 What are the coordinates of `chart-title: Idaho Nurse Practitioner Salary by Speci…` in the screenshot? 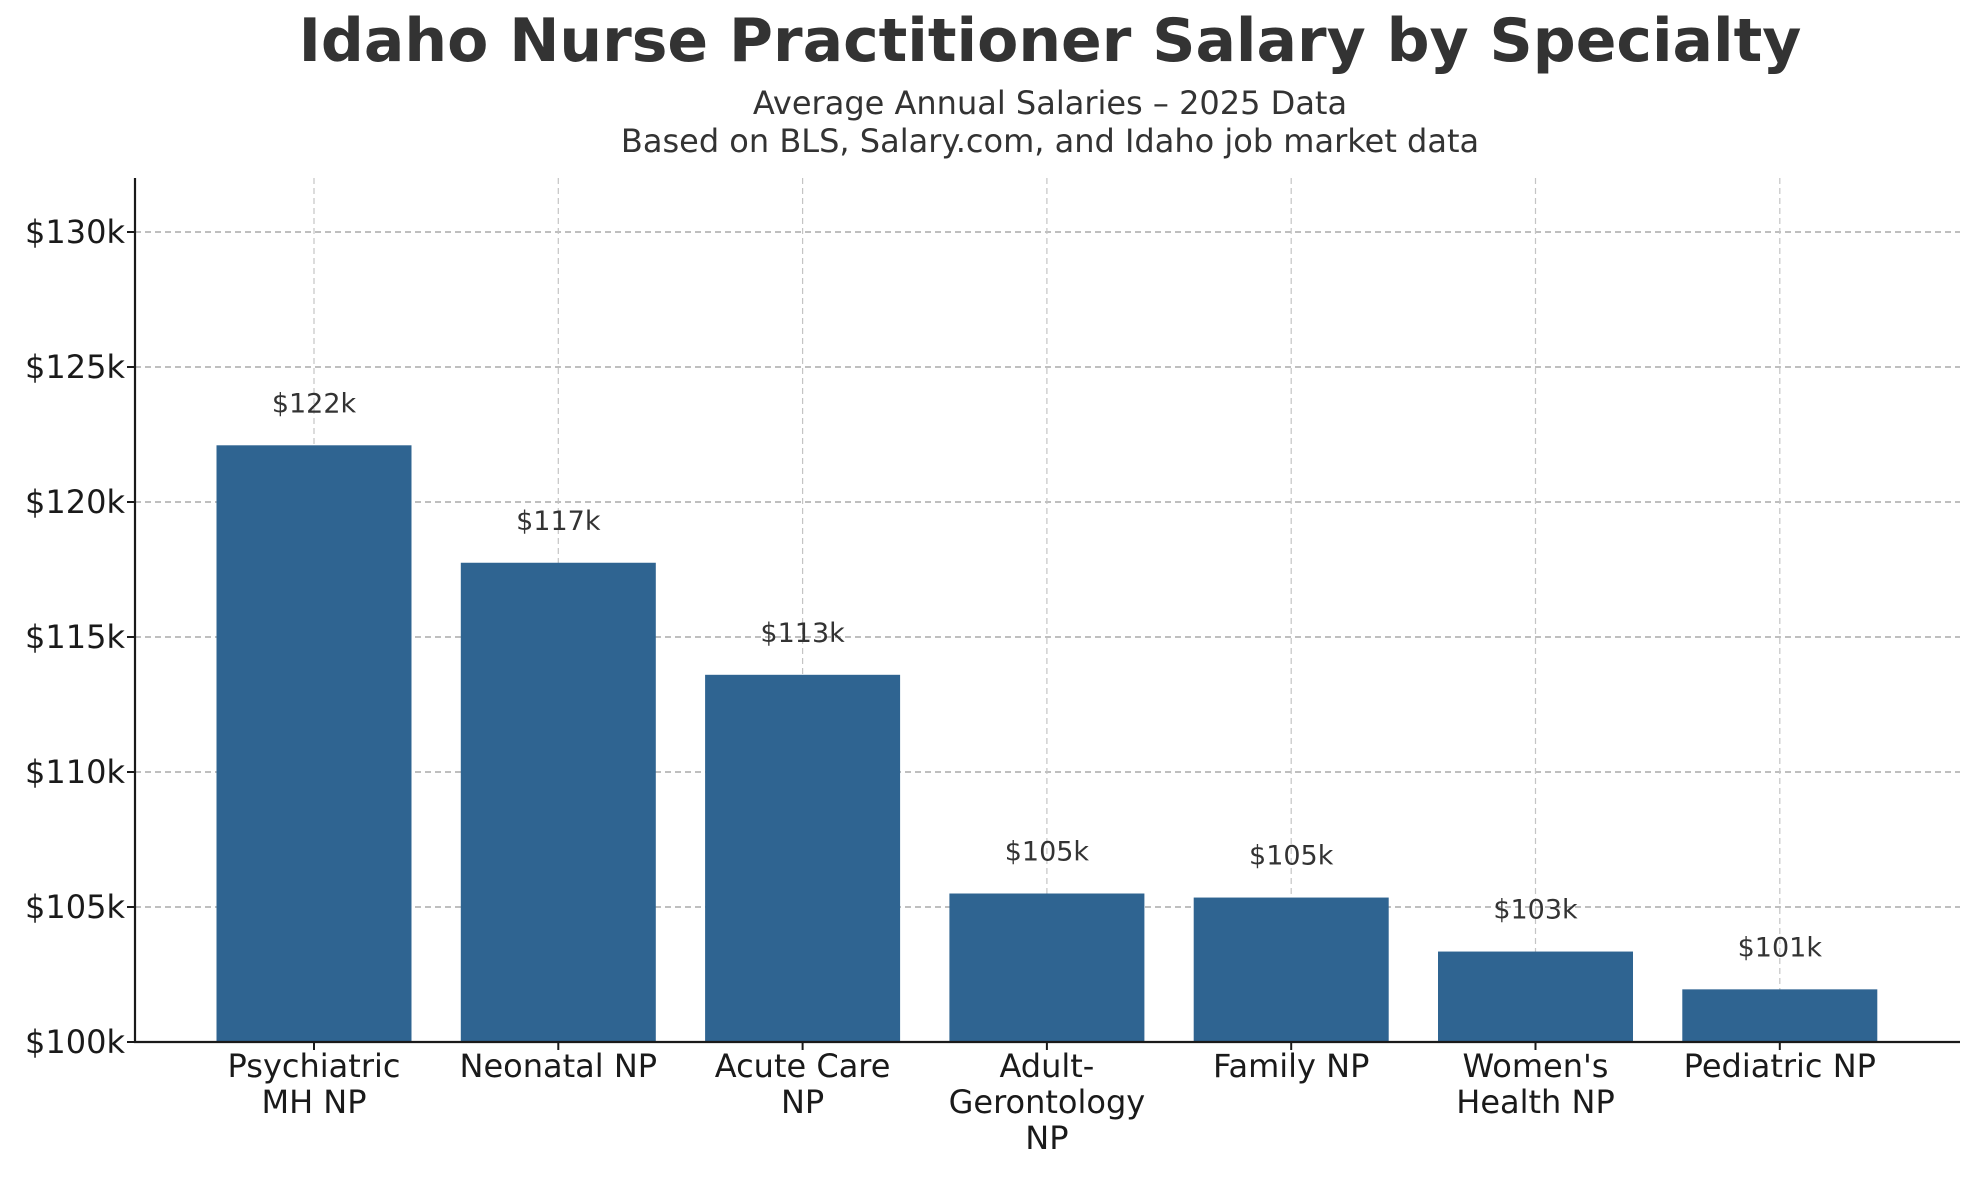 It's located at (1050, 41).